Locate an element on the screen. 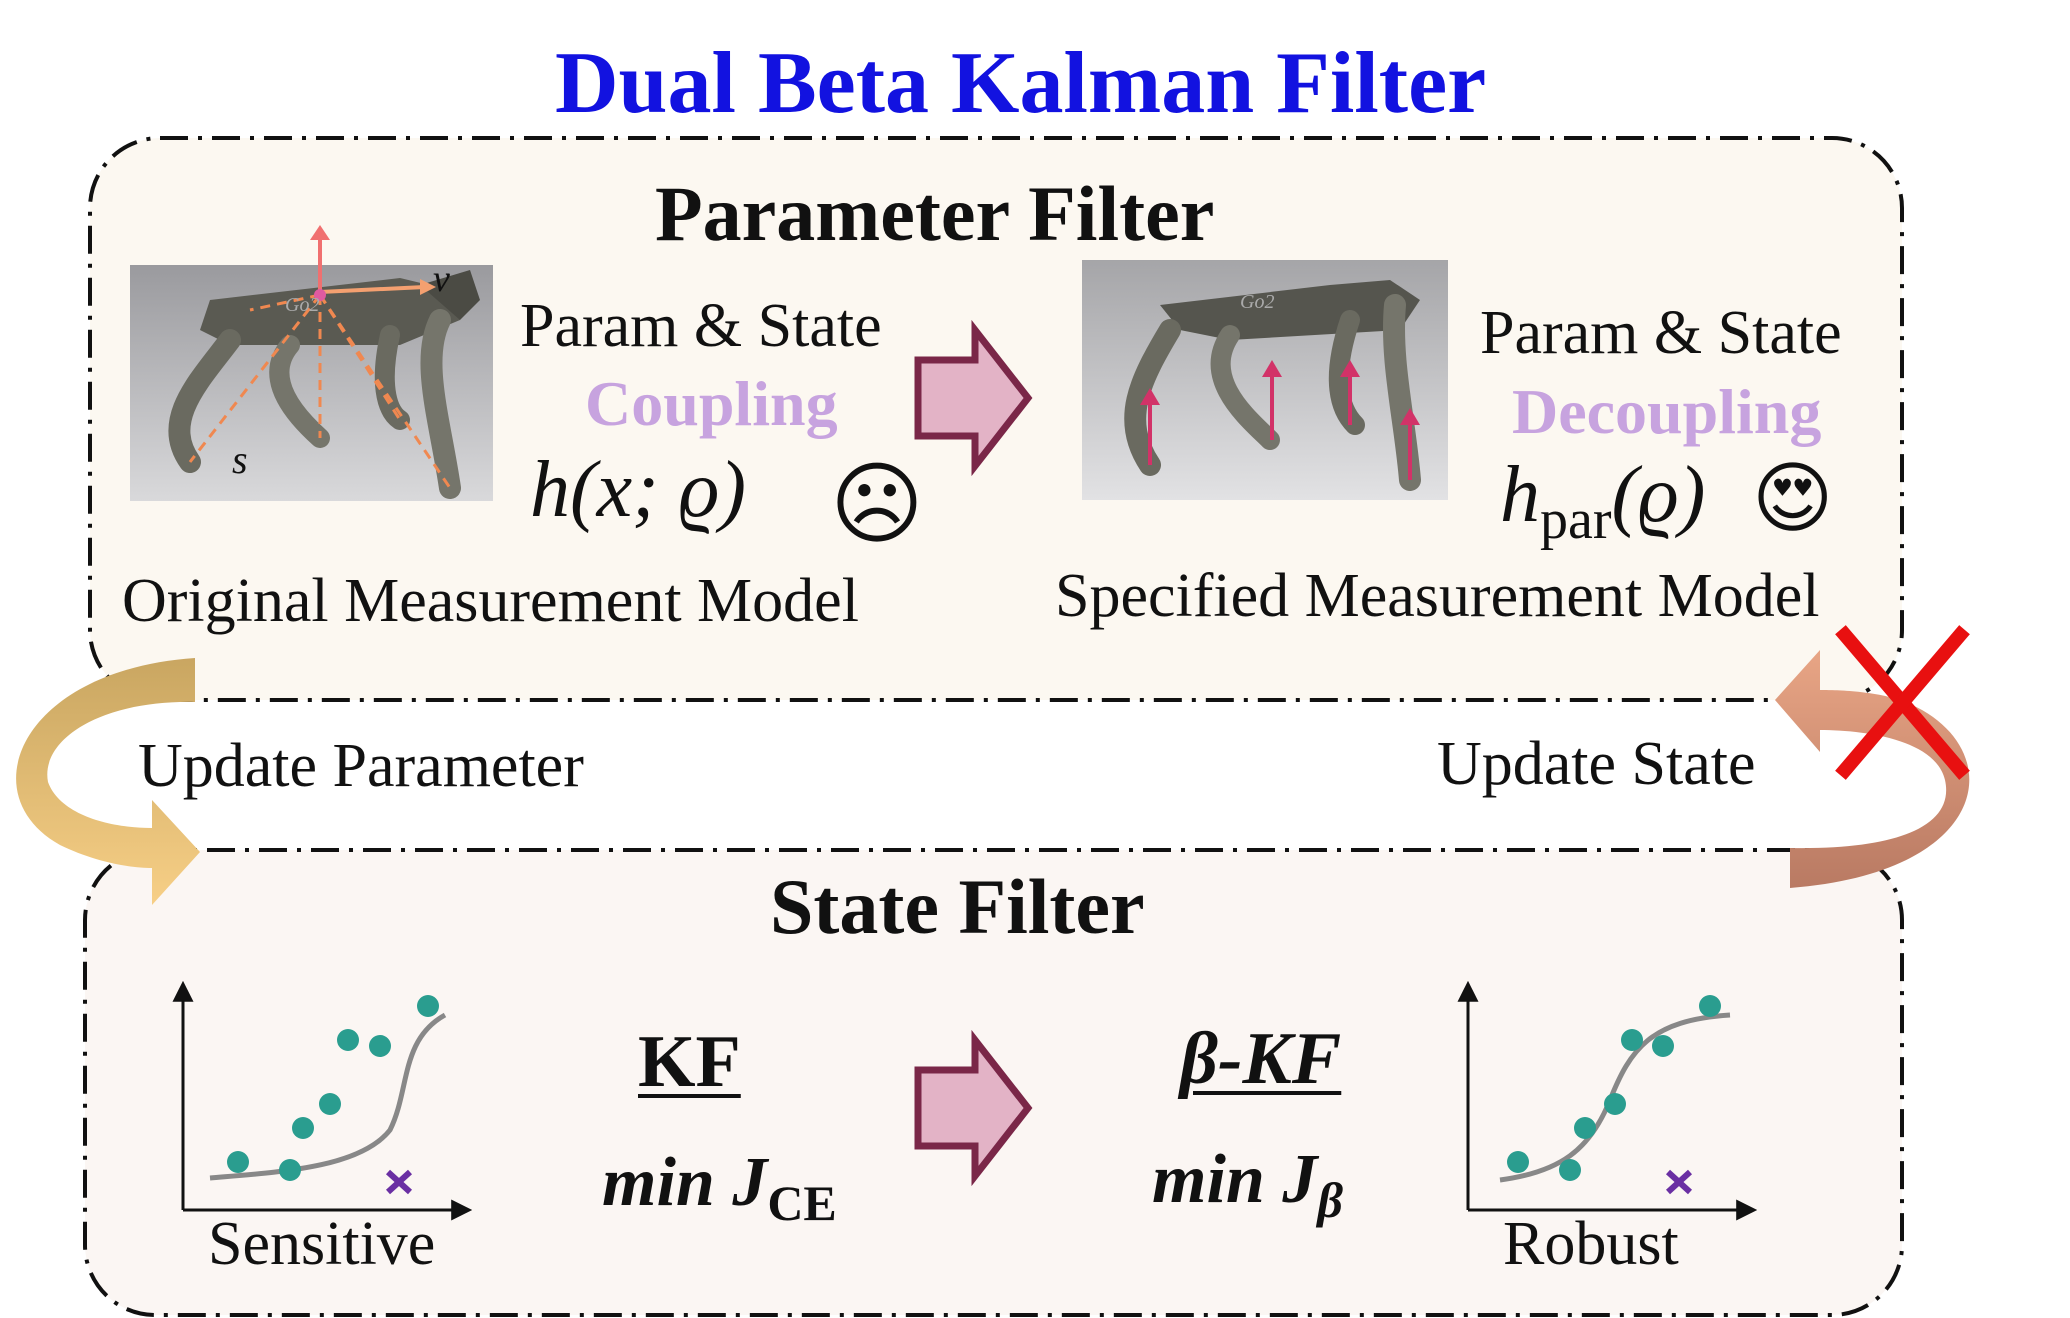 This screenshot has width=2070, height=1318. photo-label-v: v is located at coordinates (441, 279).